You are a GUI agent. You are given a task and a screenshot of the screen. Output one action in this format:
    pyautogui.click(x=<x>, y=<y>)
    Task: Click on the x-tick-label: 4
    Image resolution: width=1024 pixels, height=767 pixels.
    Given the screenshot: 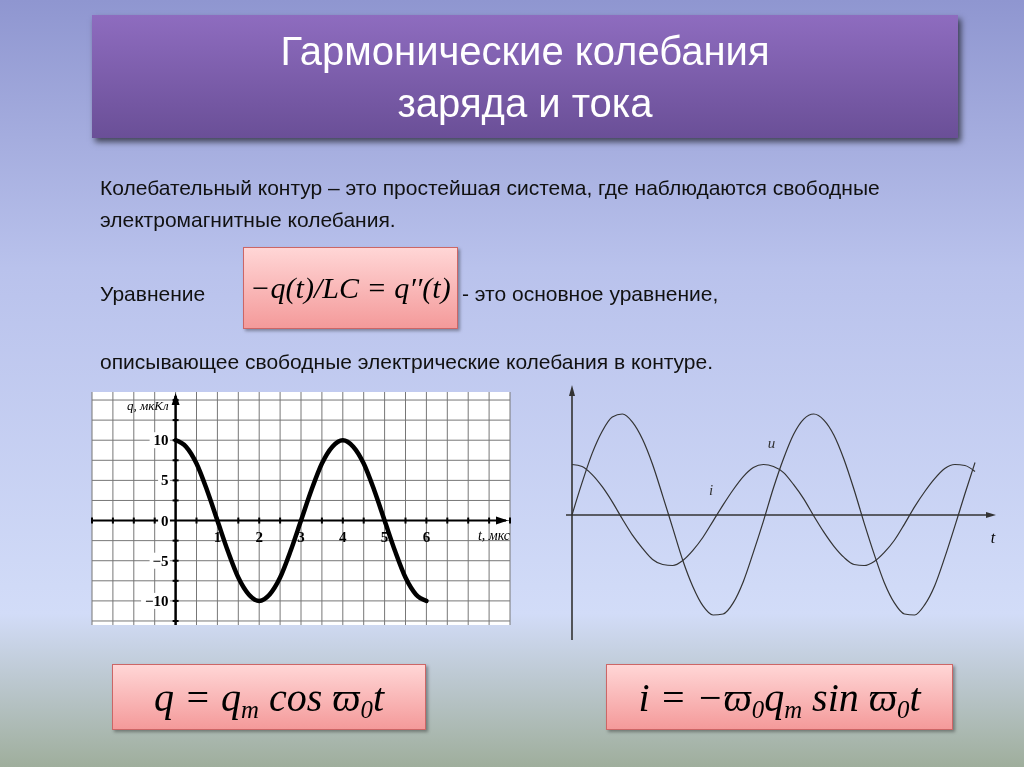 What is the action you would take?
    pyautogui.click(x=343, y=536)
    